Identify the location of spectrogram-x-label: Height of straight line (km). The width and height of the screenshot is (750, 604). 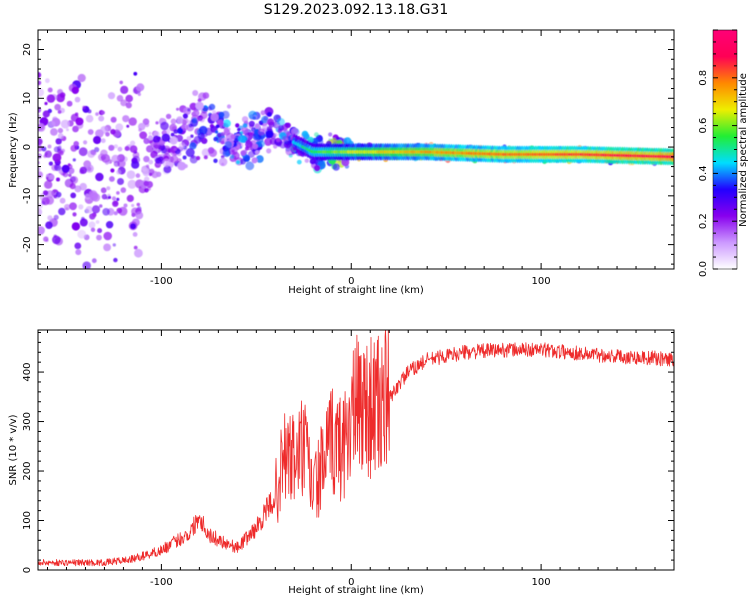
(356, 290).